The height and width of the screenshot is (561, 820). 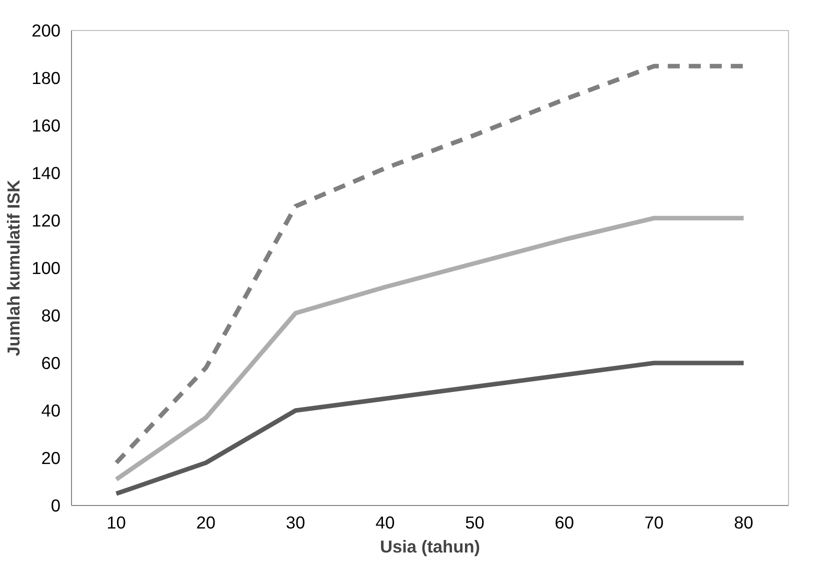 I want to click on y-tick-label: 200, so click(x=46, y=30).